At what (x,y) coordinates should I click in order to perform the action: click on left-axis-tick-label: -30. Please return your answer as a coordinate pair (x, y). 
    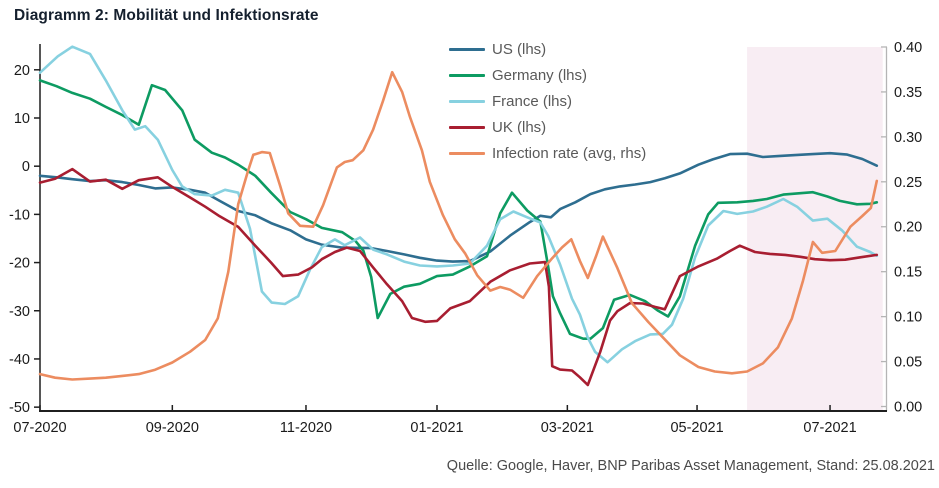
    Looking at the image, I should click on (19, 312).